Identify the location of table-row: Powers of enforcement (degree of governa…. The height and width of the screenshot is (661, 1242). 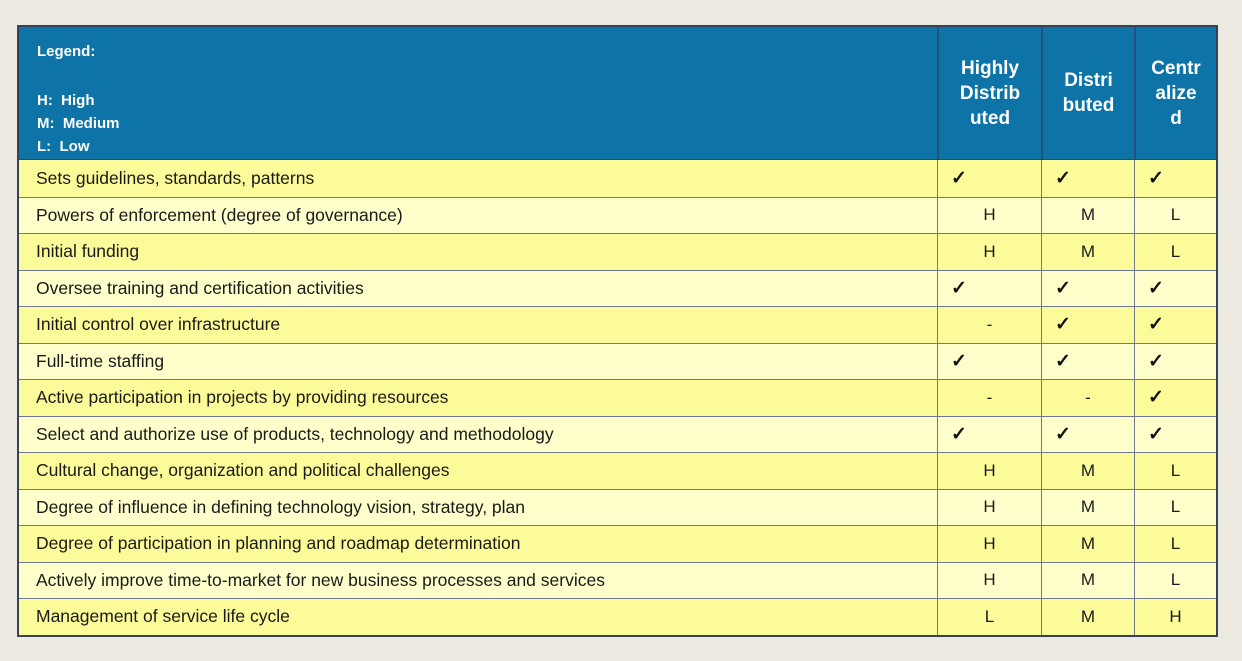
(617, 214).